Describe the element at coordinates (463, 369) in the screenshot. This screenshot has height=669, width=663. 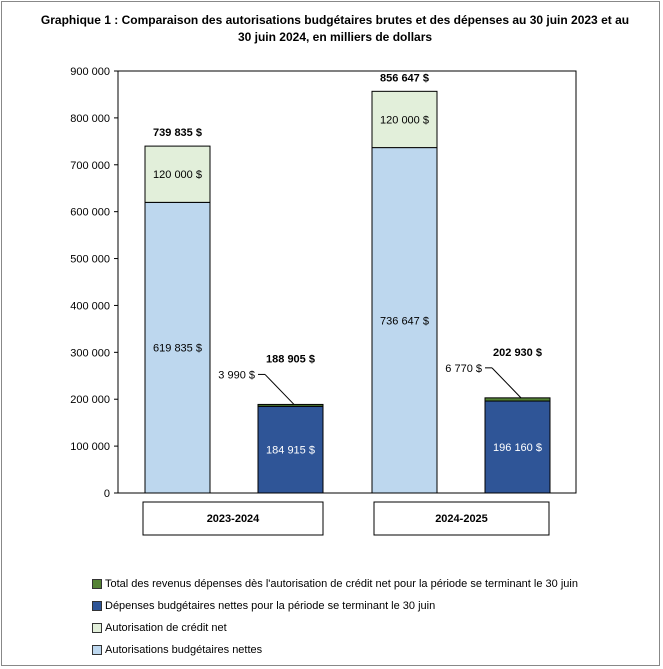
I see `data-label: 6 770 $` at that location.